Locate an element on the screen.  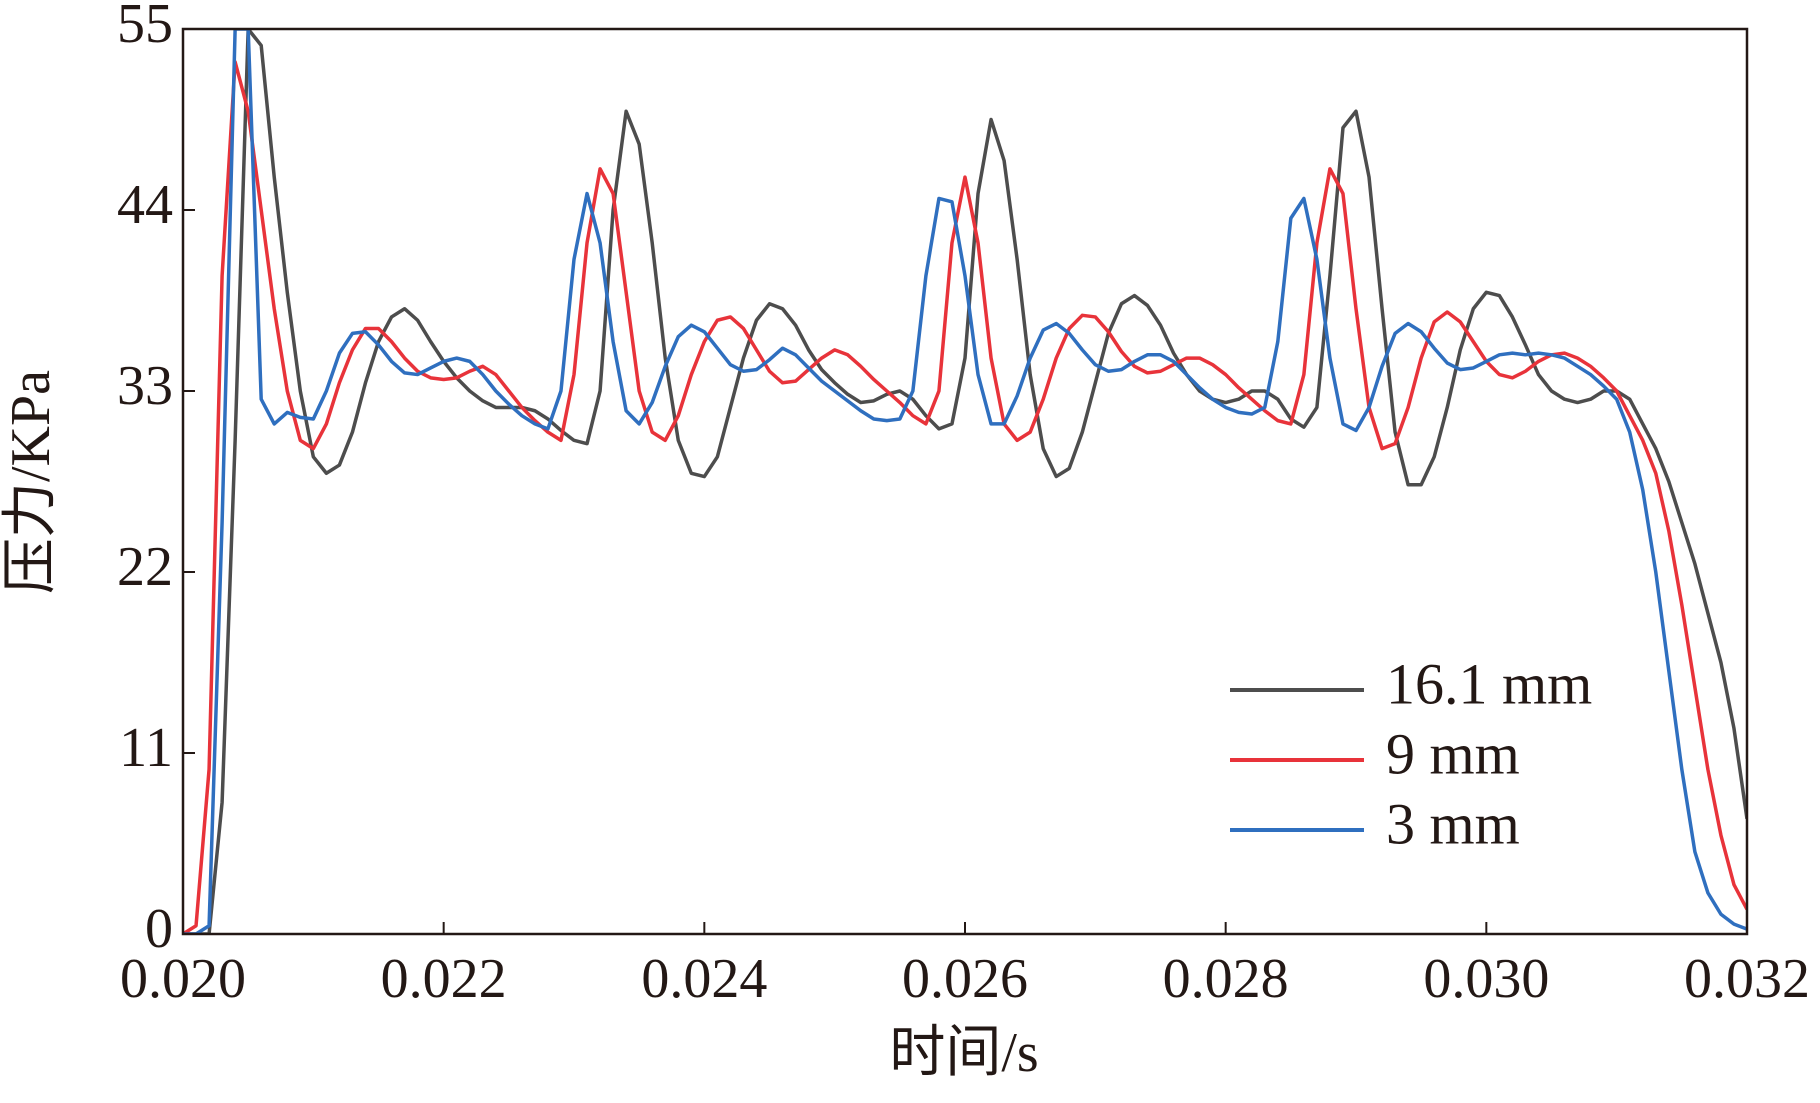
x-tick-label: 0.030 is located at coordinates (1486, 979).